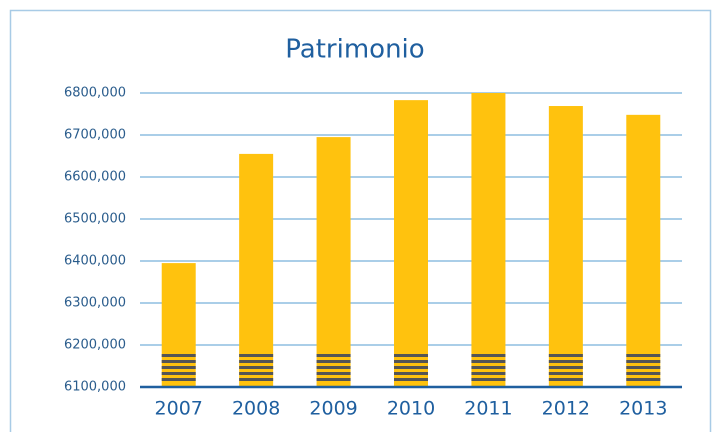  What do you see at coordinates (95, 345) in the screenshot?
I see `y-tick-label: 6200,000` at bounding box center [95, 345].